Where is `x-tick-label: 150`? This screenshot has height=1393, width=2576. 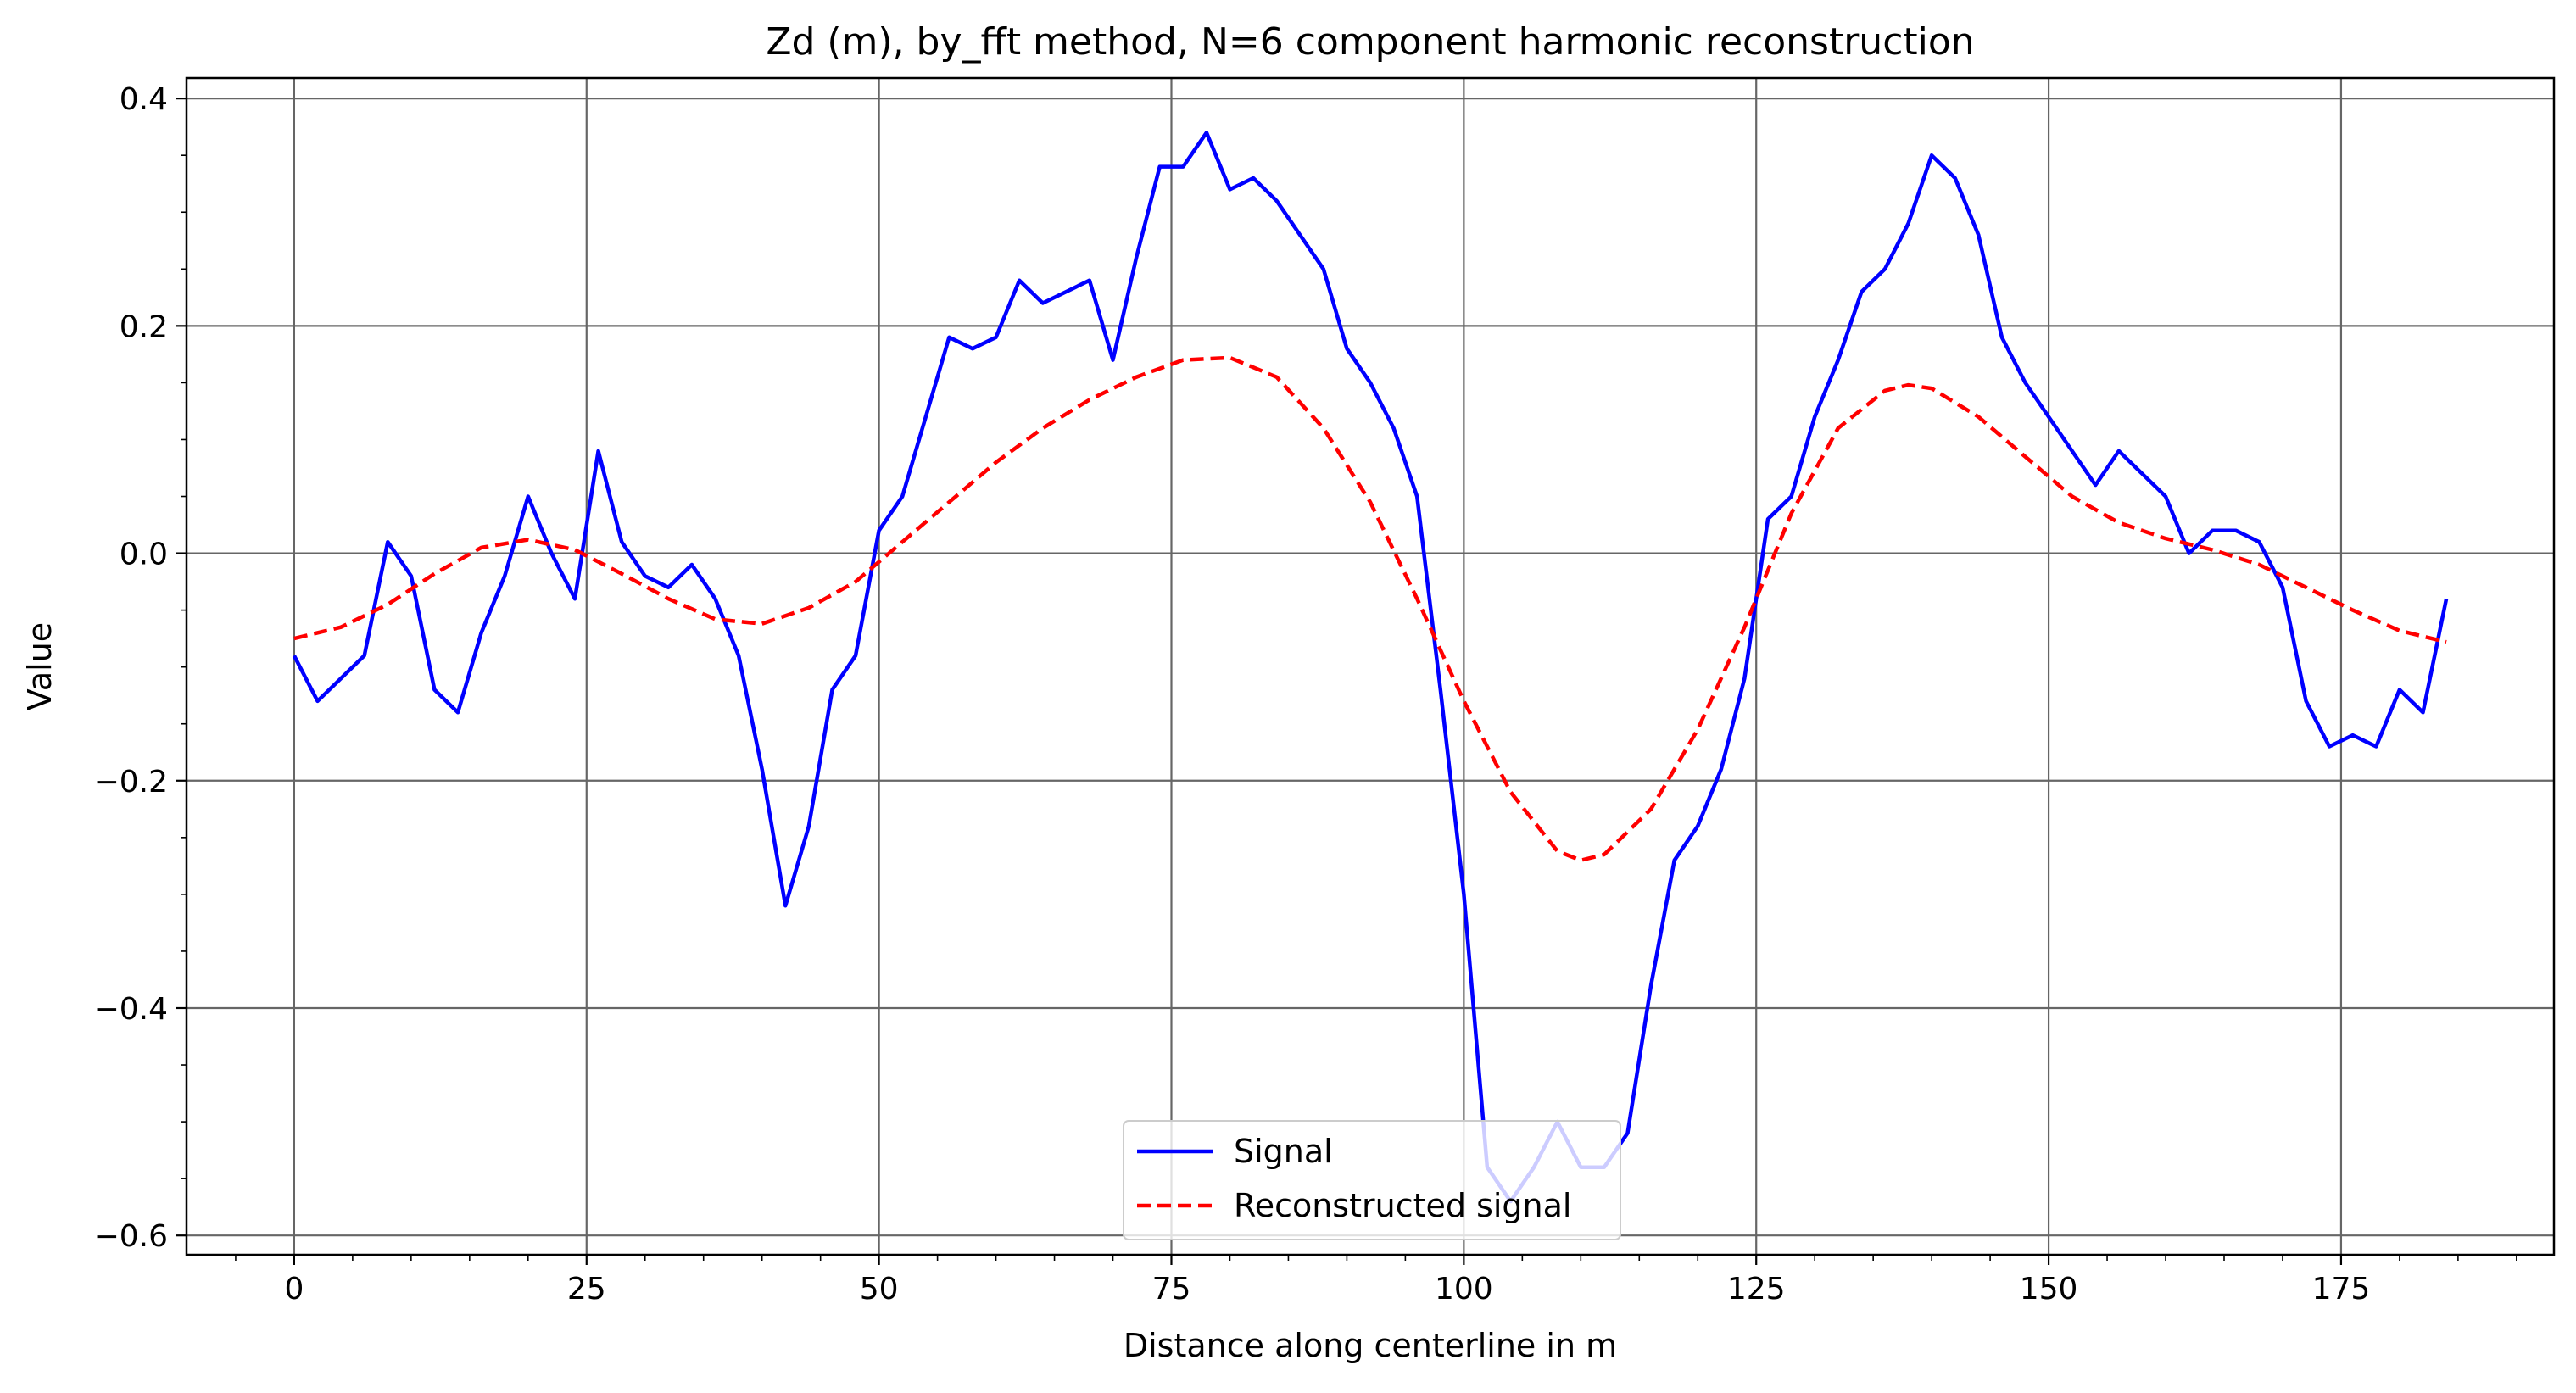 x-tick-label: 150 is located at coordinates (2049, 1289).